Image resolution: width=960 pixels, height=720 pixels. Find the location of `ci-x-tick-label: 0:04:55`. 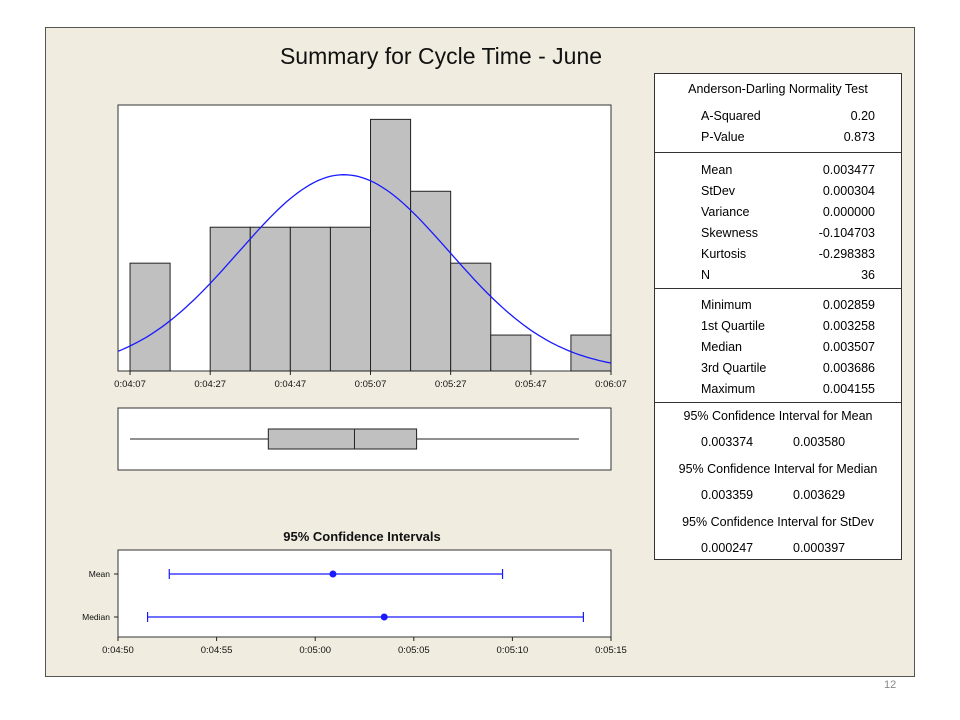

ci-x-tick-label: 0:04:55 is located at coordinates (217, 650).